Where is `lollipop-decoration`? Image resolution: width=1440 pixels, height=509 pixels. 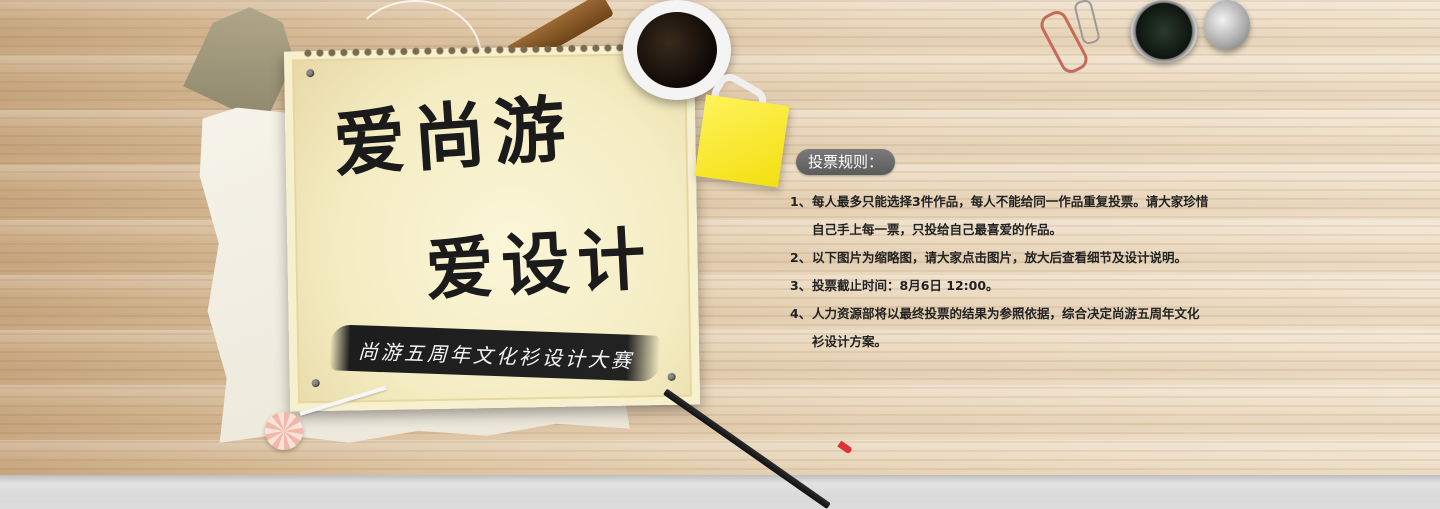 lollipop-decoration is located at coordinates (284, 431).